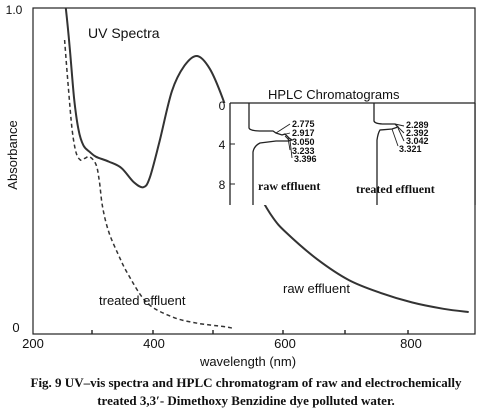 The width and height of the screenshot is (492, 415). What do you see at coordinates (142, 300) in the screenshot?
I see `treated-effluent-annotation: treated effluent` at bounding box center [142, 300].